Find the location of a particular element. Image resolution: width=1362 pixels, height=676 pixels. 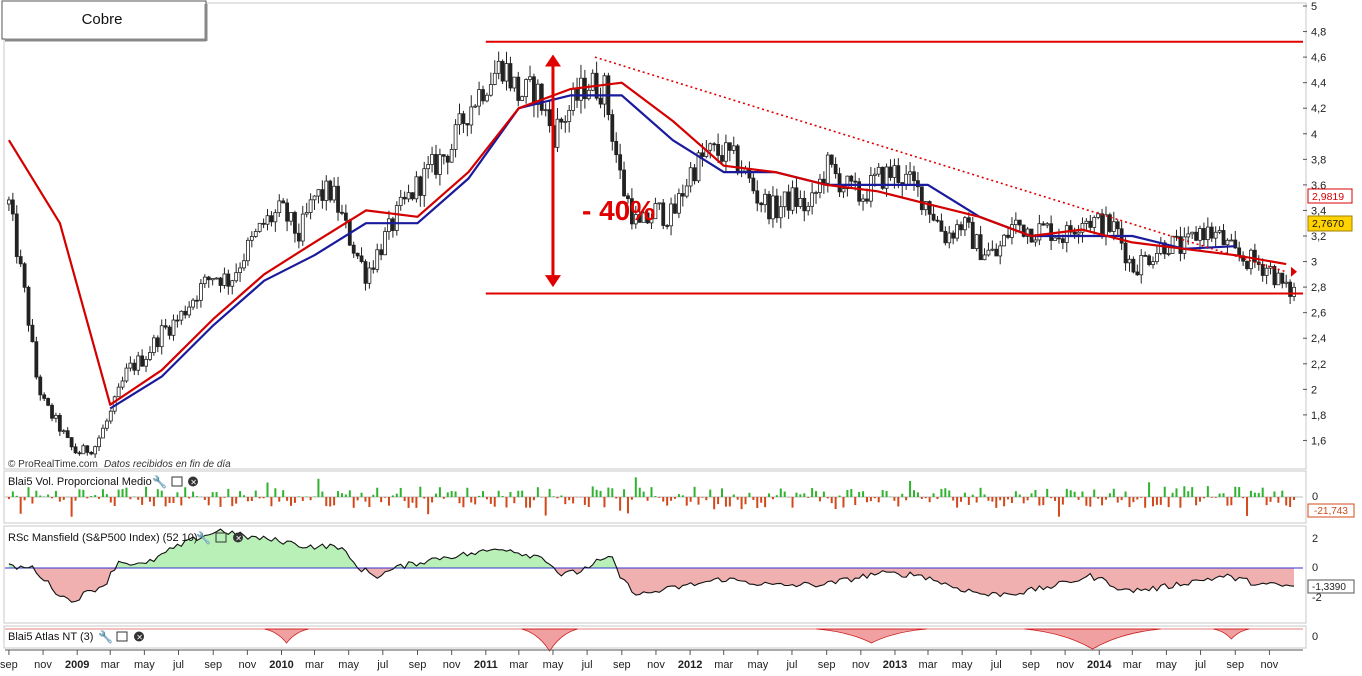

volume-panel-frame is located at coordinates (655, 497).